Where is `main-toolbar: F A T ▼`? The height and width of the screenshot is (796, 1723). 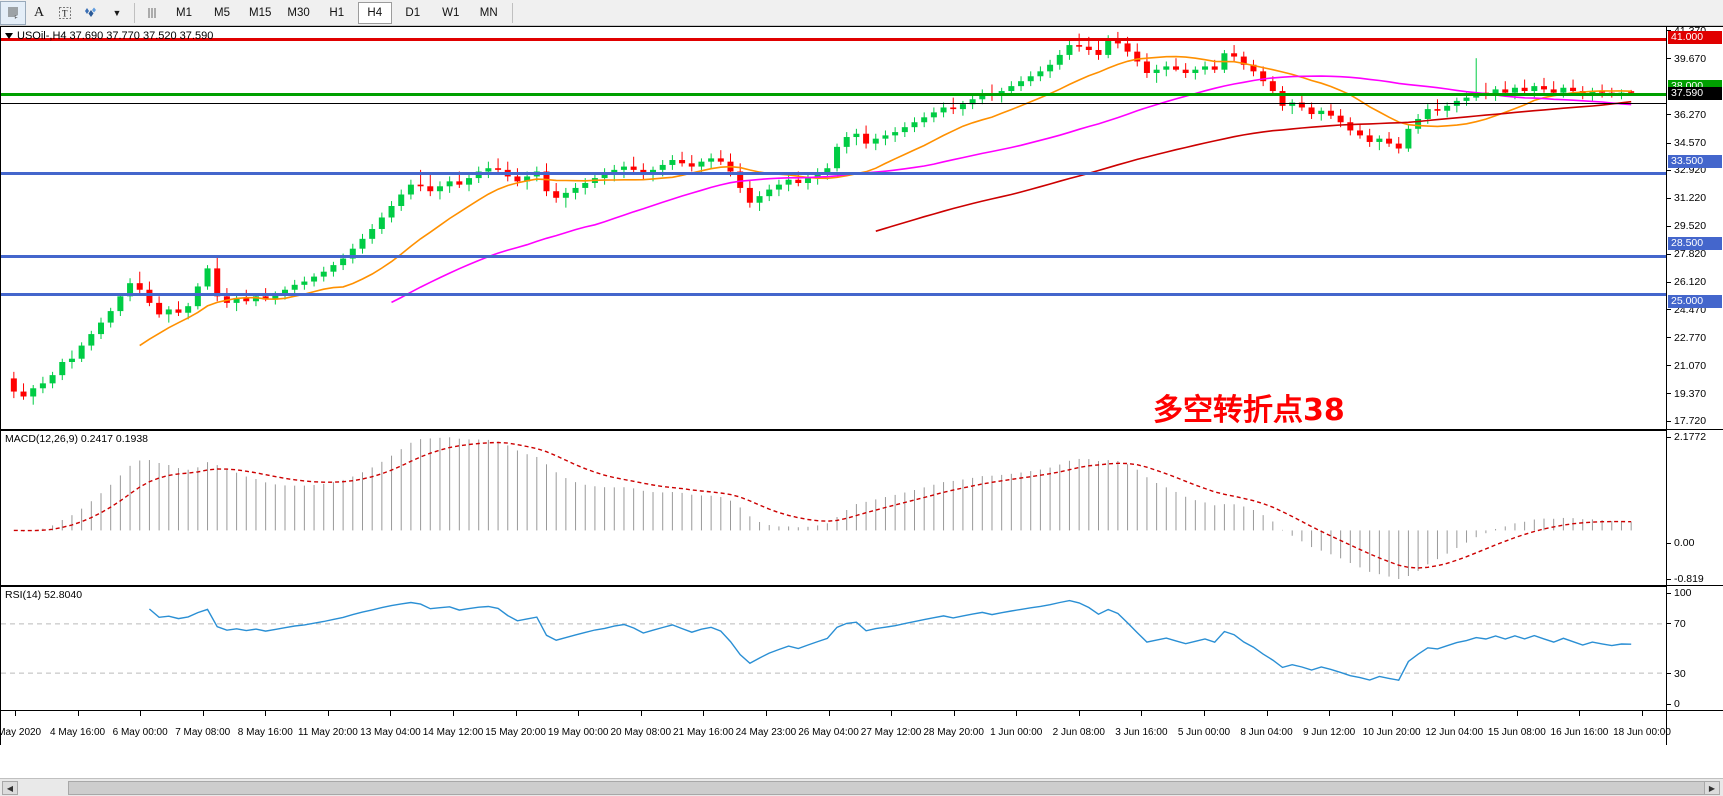
main-toolbar: F A T ▼ is located at coordinates (861, 13).